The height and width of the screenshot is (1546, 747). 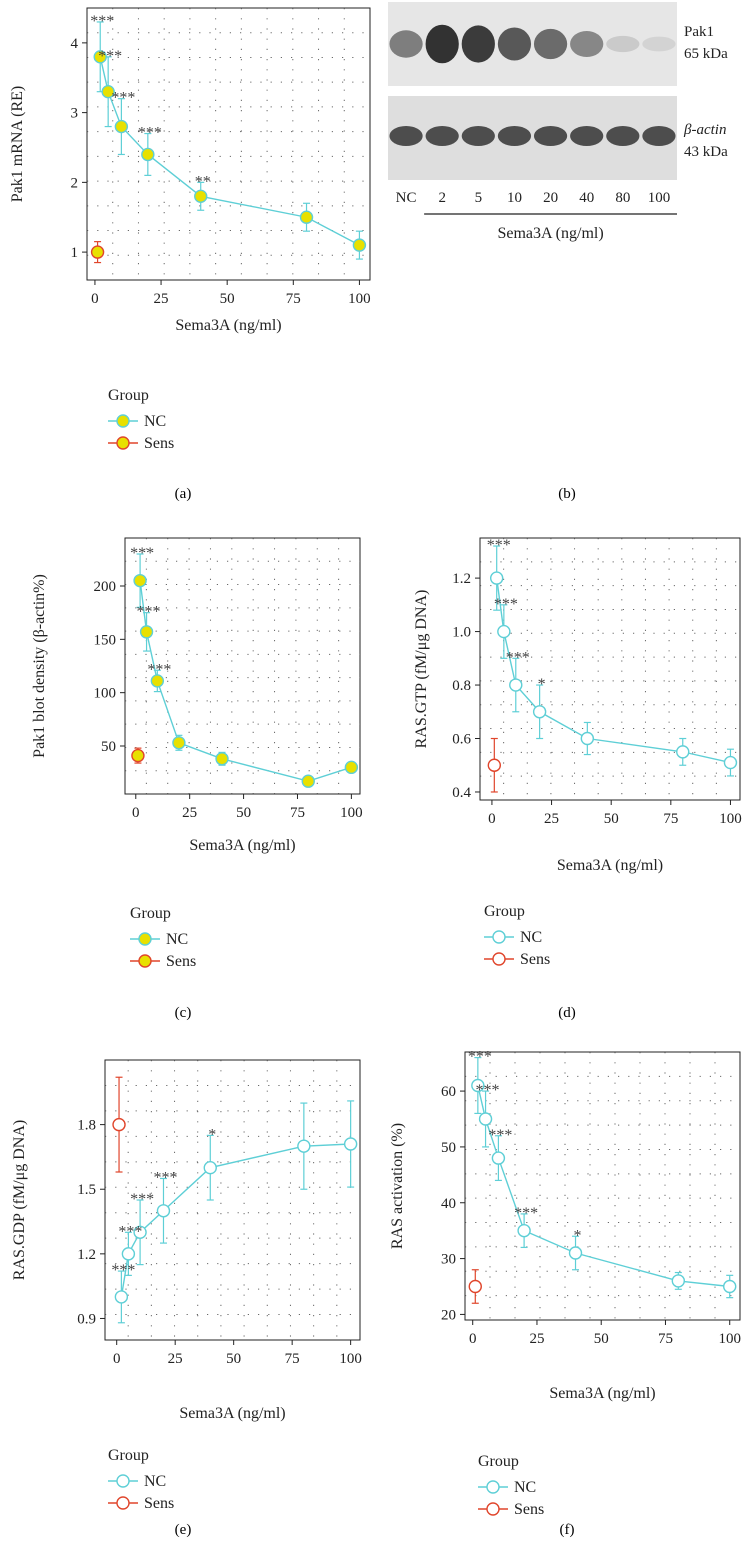 I want to click on y-axis-label: RAS.GDP (fM/μg DNA), so click(x=19, y=1200).